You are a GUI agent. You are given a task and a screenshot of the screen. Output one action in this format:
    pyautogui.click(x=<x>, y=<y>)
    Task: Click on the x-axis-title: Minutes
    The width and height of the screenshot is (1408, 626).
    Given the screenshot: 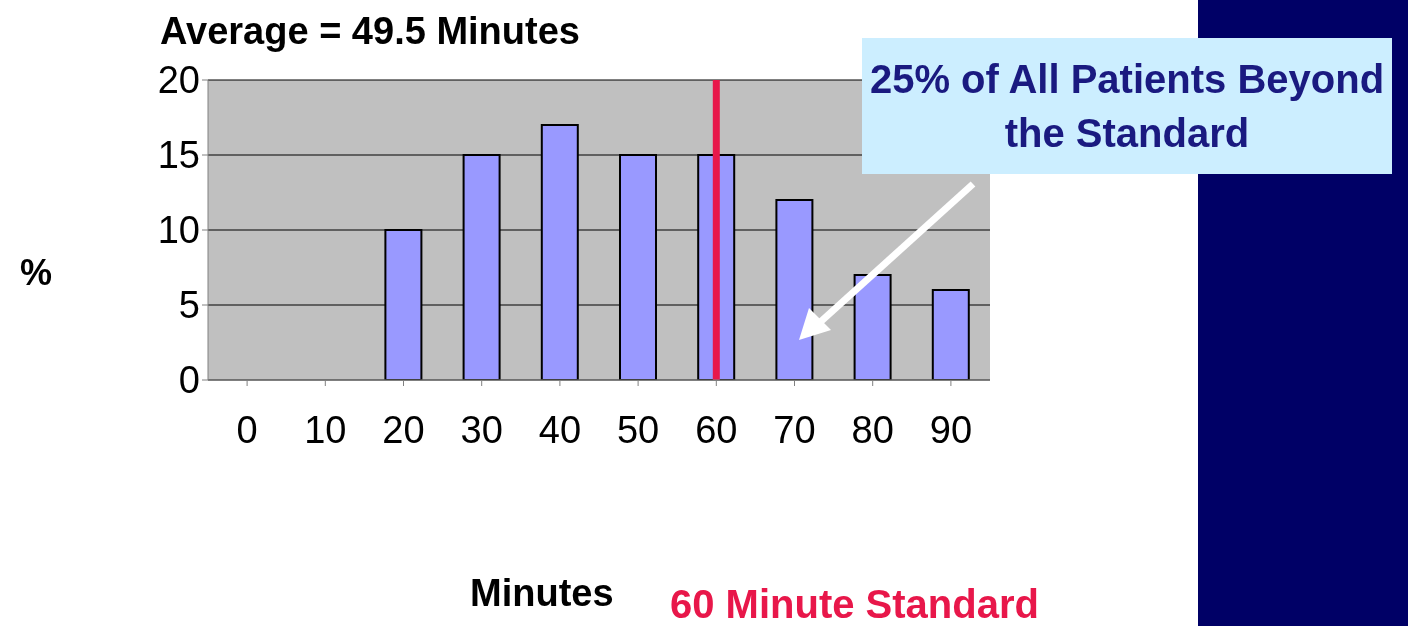 What is the action you would take?
    pyautogui.click(x=542, y=593)
    